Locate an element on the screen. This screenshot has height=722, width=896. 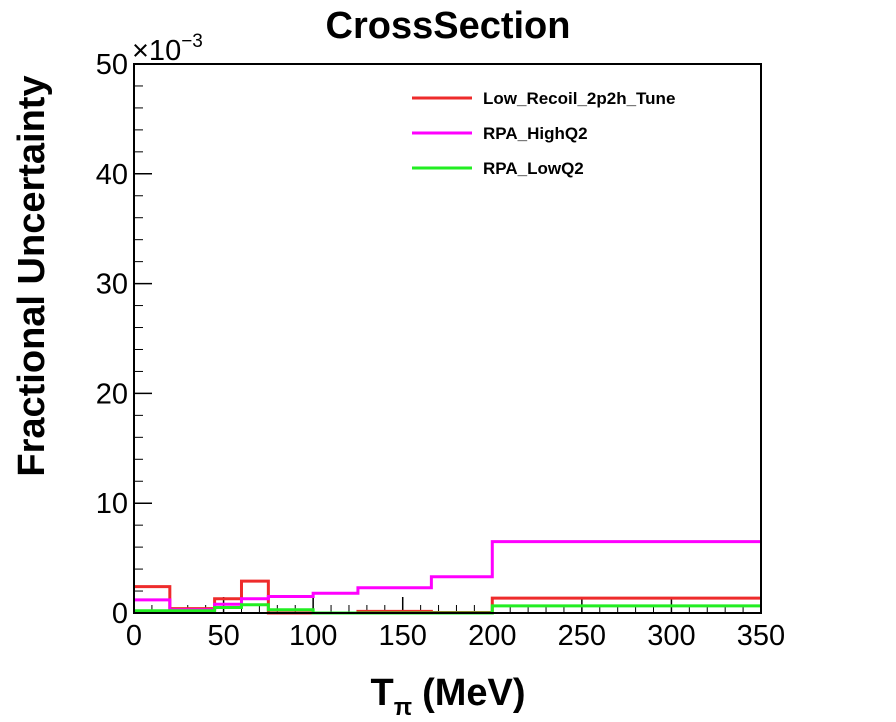
y-axis-exponent: ×10⁻³ is located at coordinates (167, 49).